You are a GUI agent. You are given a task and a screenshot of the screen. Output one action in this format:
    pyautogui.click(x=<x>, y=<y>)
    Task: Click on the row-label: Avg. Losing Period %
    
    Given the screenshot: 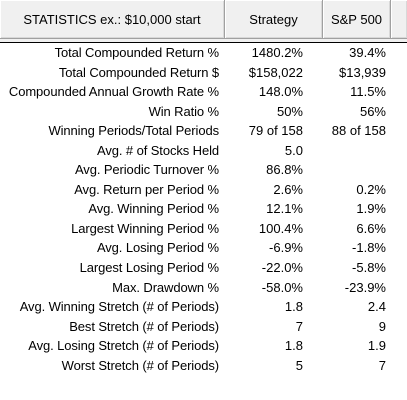 What is the action you would take?
    pyautogui.click(x=157, y=248)
    